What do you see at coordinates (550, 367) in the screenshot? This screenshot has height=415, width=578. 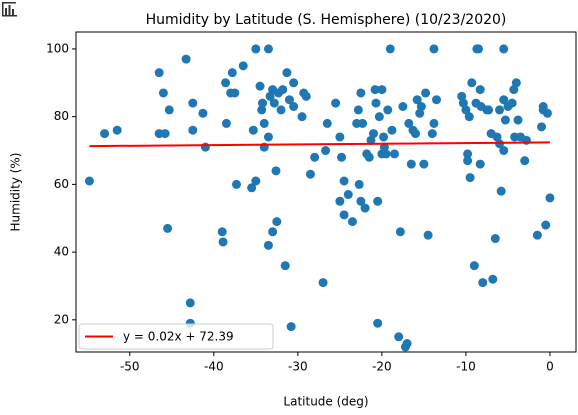 I see `x-tick-label: 0` at bounding box center [550, 367].